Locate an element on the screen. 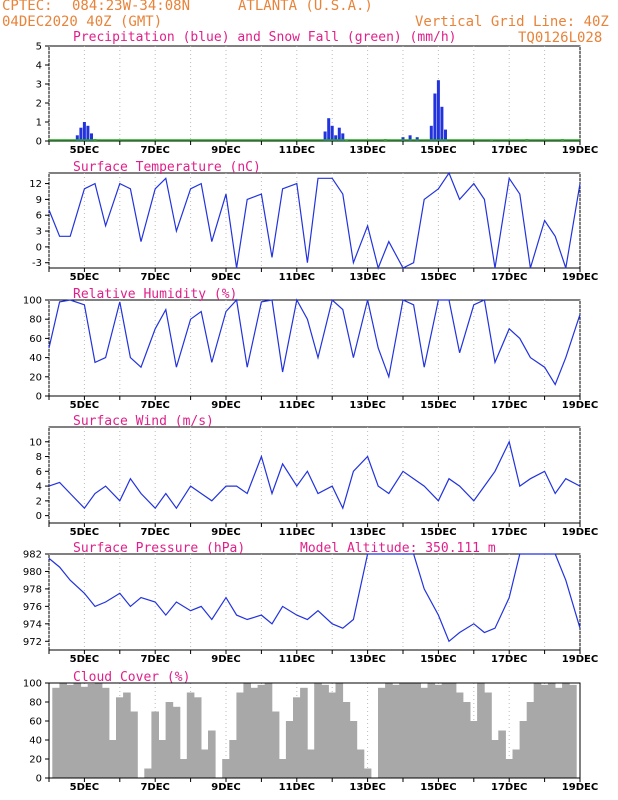  y-tick-label: 972 is located at coordinates (32, 642).